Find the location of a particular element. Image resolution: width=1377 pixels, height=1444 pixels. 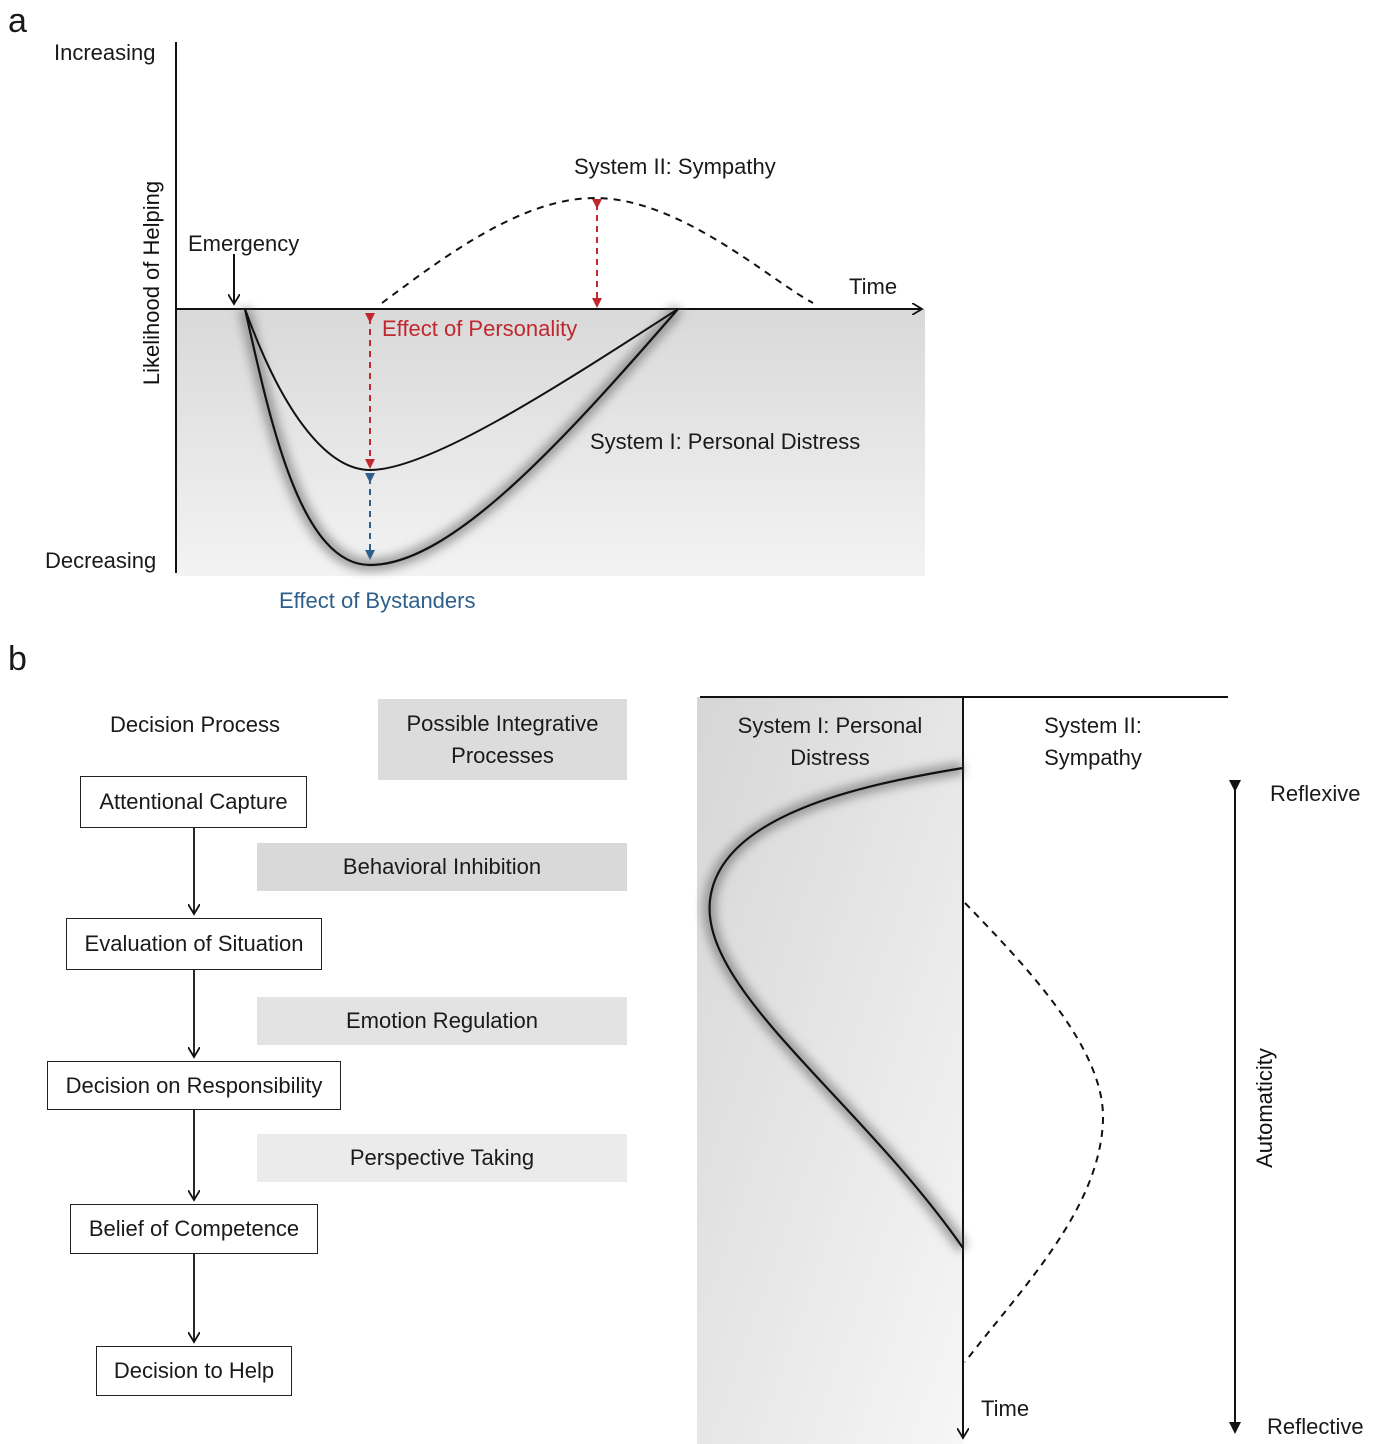

panel-a-sympathy-label: System II: Sympathy is located at coordinates (675, 166).